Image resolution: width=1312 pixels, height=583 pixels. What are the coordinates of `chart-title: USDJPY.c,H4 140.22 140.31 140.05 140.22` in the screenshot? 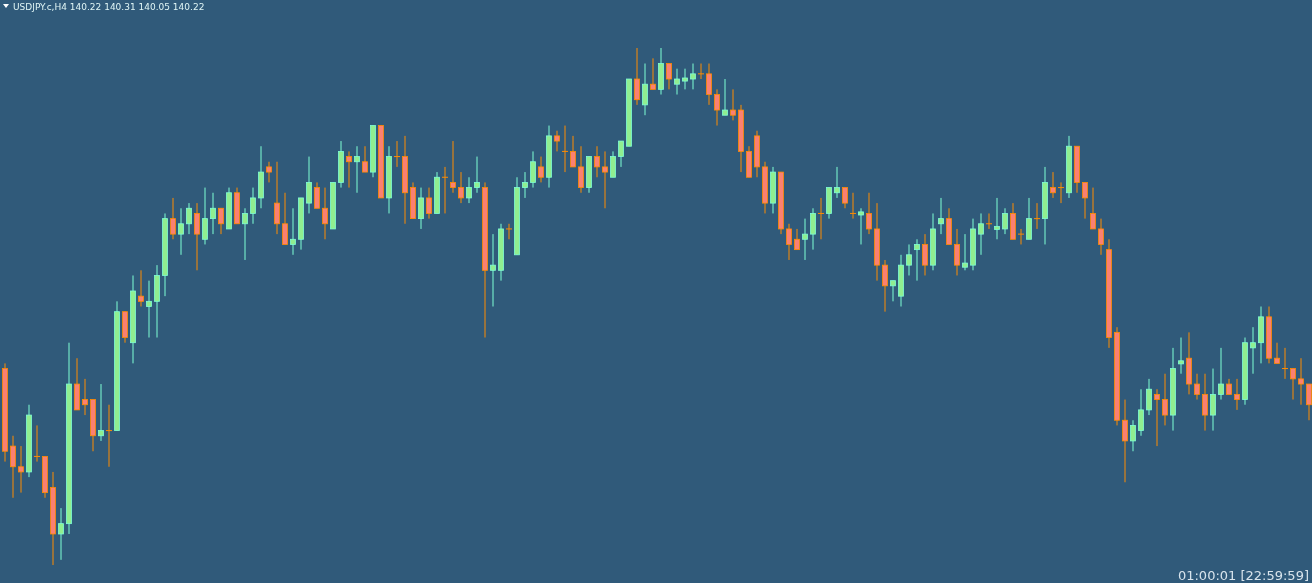 It's located at (109, 7).